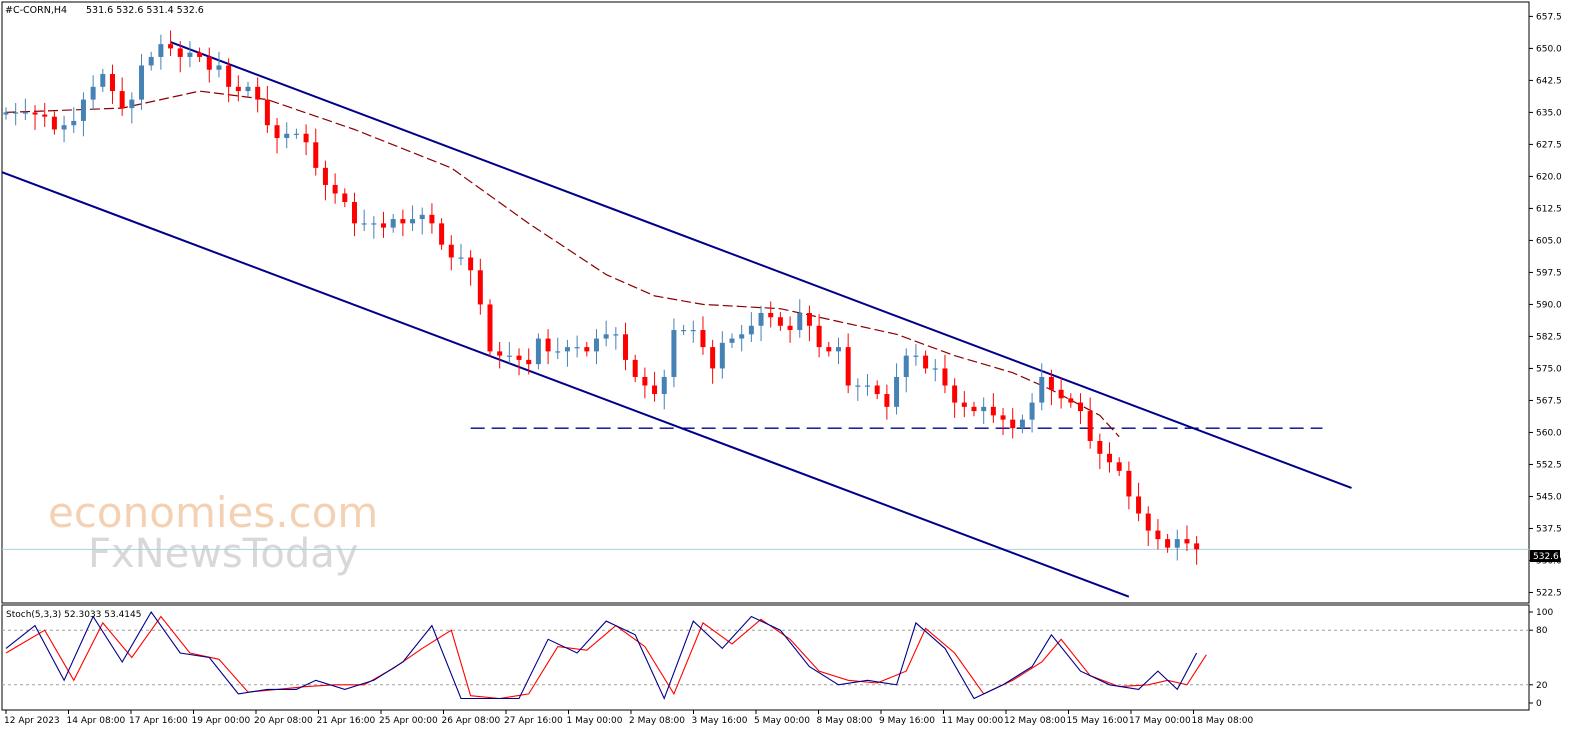 This screenshot has width=1596, height=743. Describe the element at coordinates (223, 554) in the screenshot. I see `watermark-fxnewstoday: FxNewsToday` at that location.